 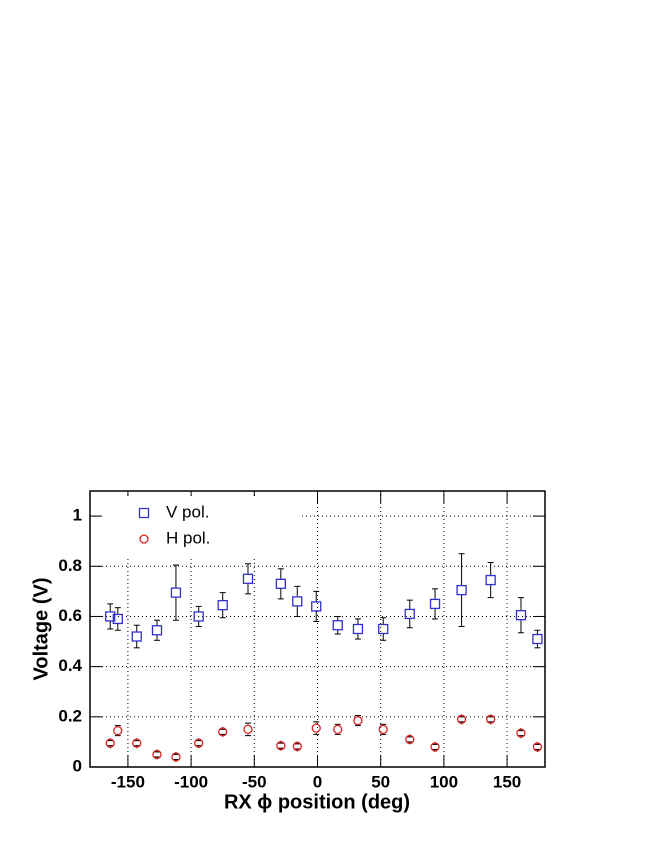 I want to click on y-tick-label: 0.8, so click(x=70, y=565).